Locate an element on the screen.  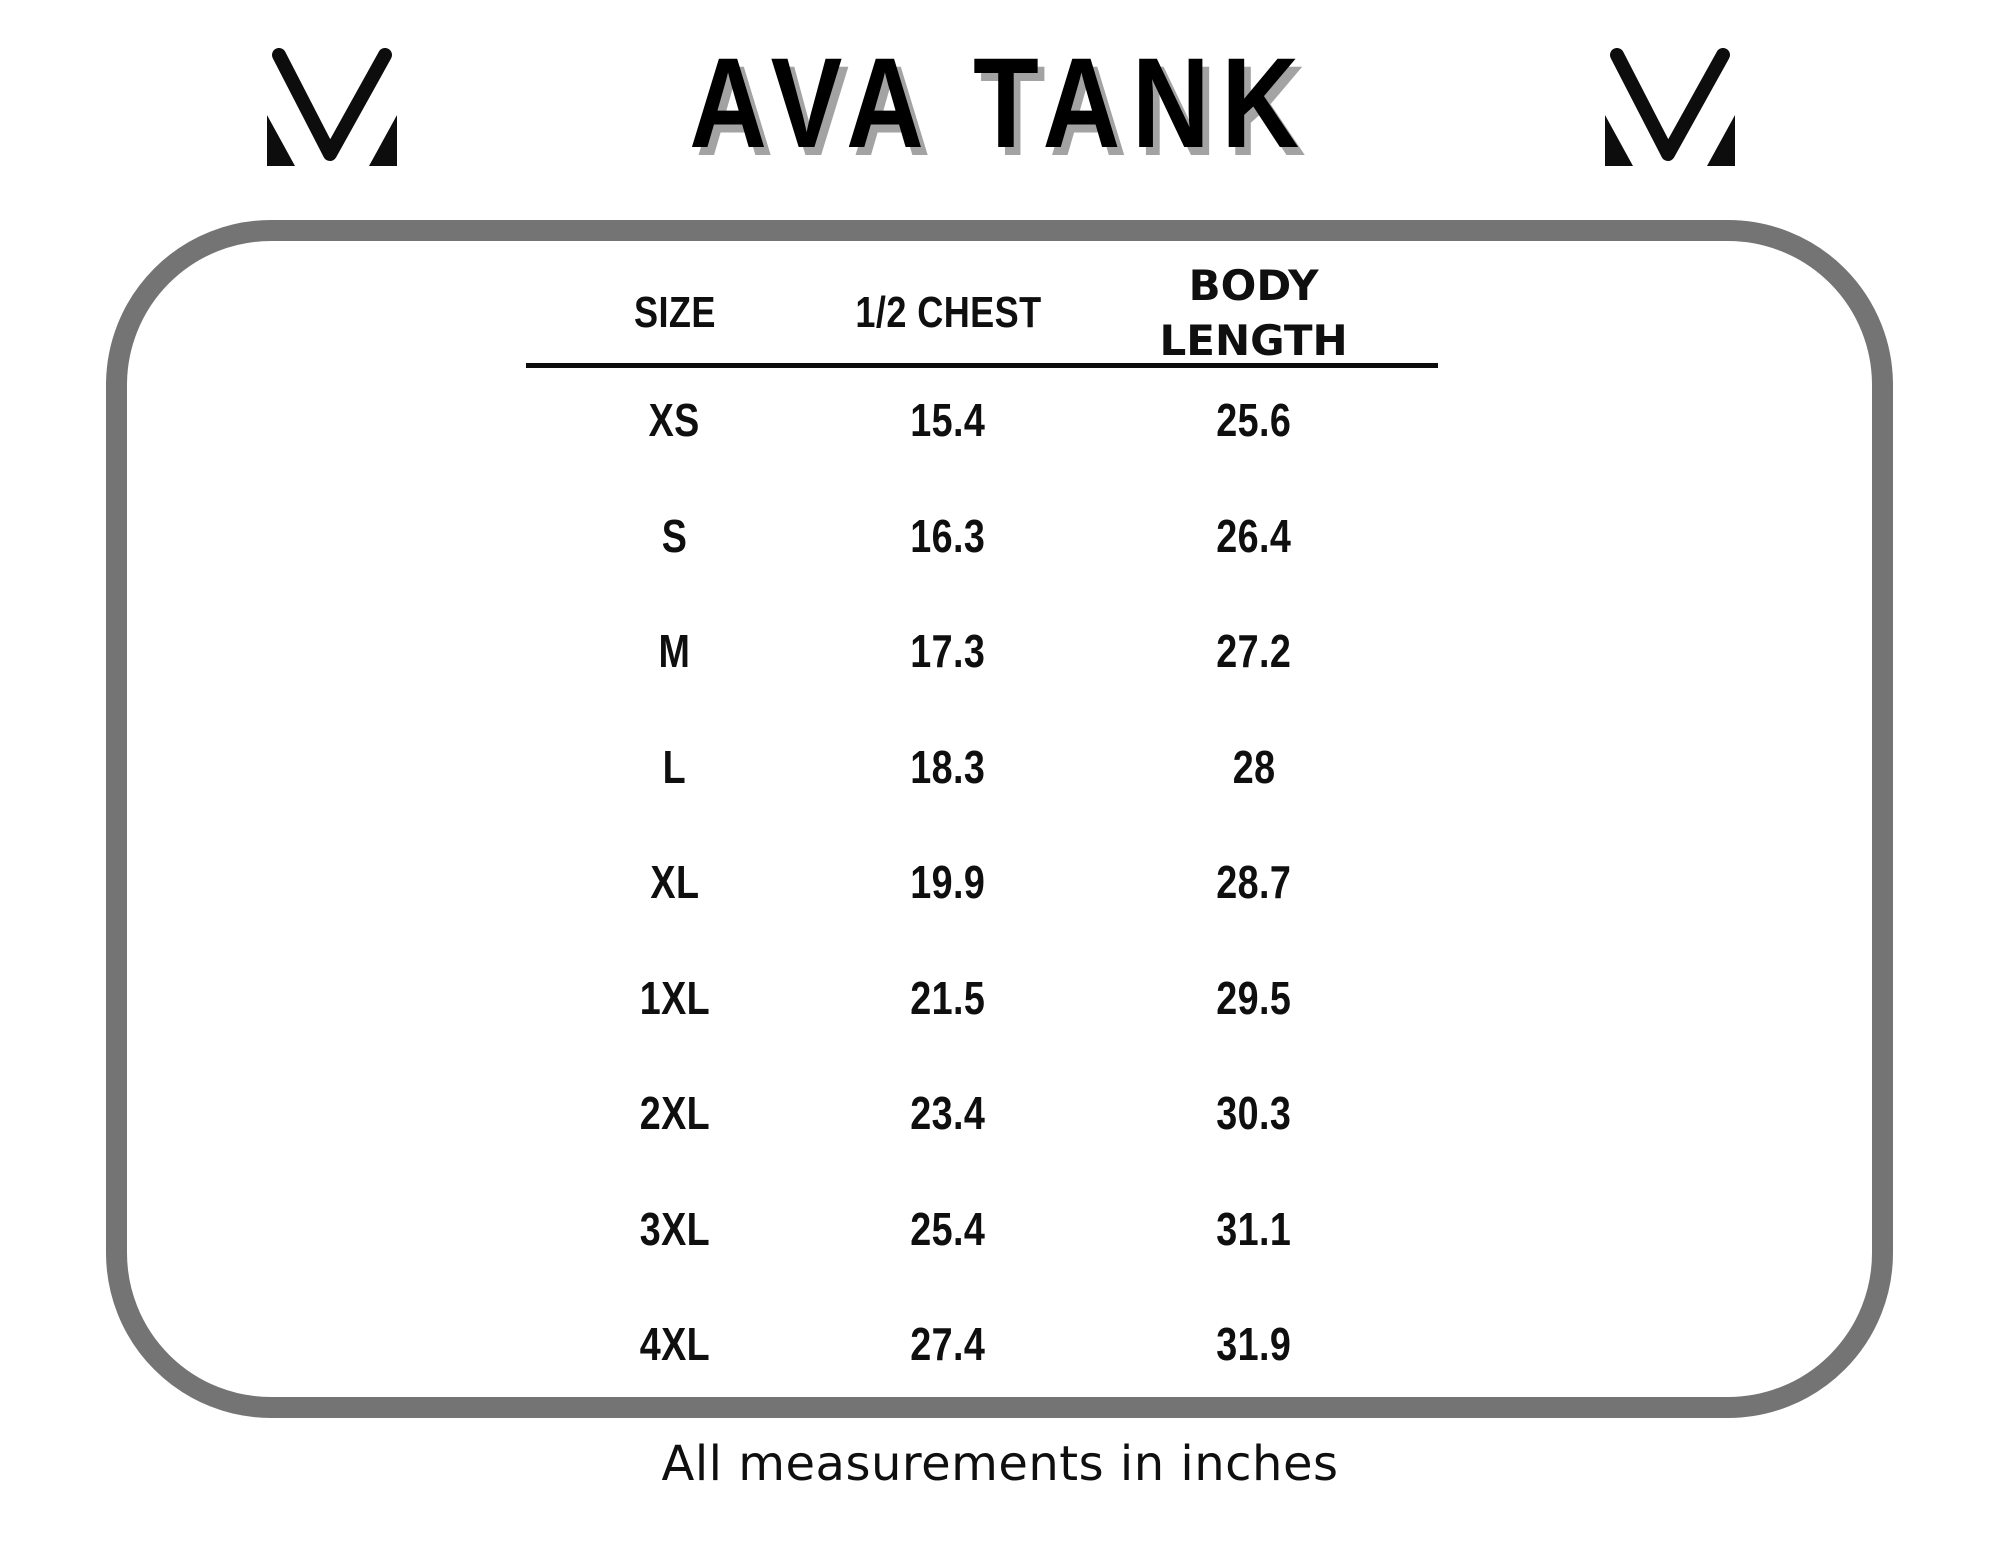
size-cell-text: 3XL is located at coordinates (674, 1229).